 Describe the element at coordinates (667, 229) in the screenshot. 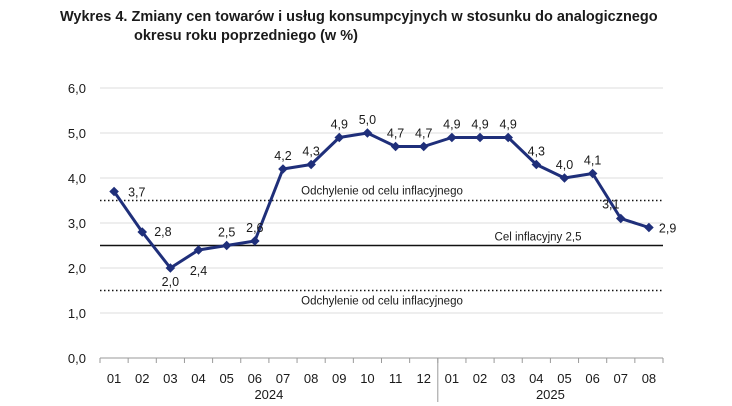

I see `data-label: 2,9` at that location.